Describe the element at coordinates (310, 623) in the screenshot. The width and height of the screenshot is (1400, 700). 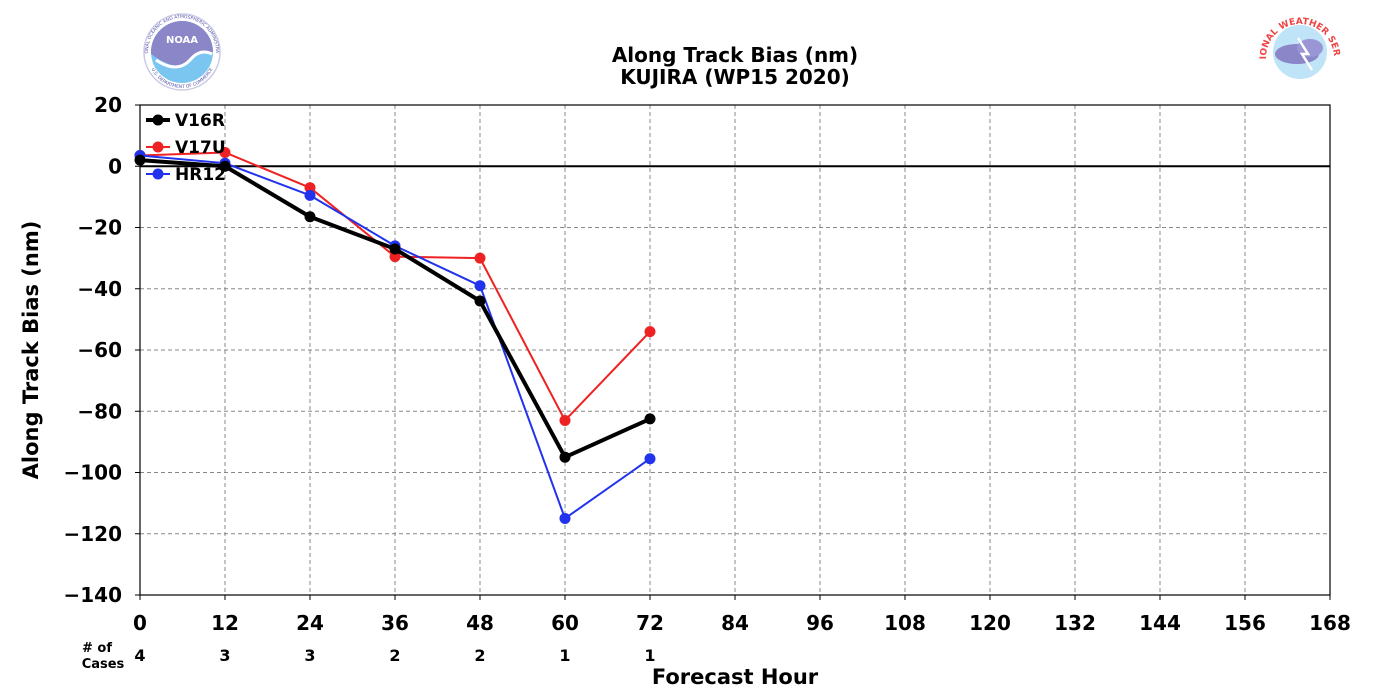
I see `x-tick-label: 24` at that location.